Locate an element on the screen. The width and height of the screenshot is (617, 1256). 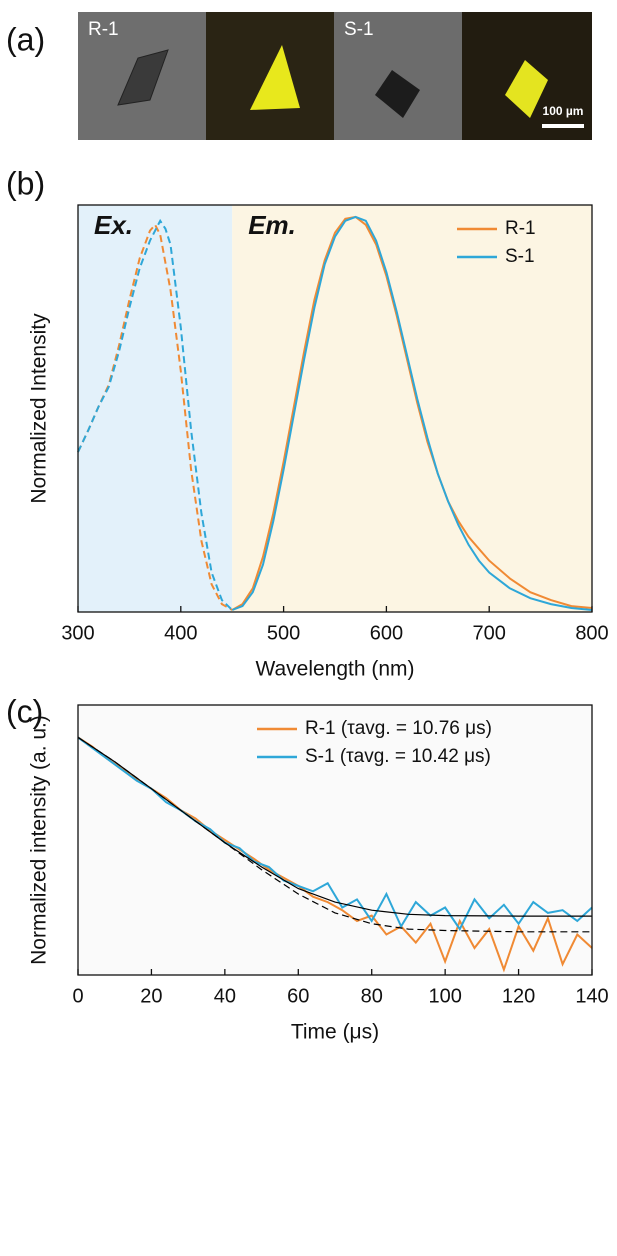
x-tick-label: 60 is located at coordinates (298, 996).